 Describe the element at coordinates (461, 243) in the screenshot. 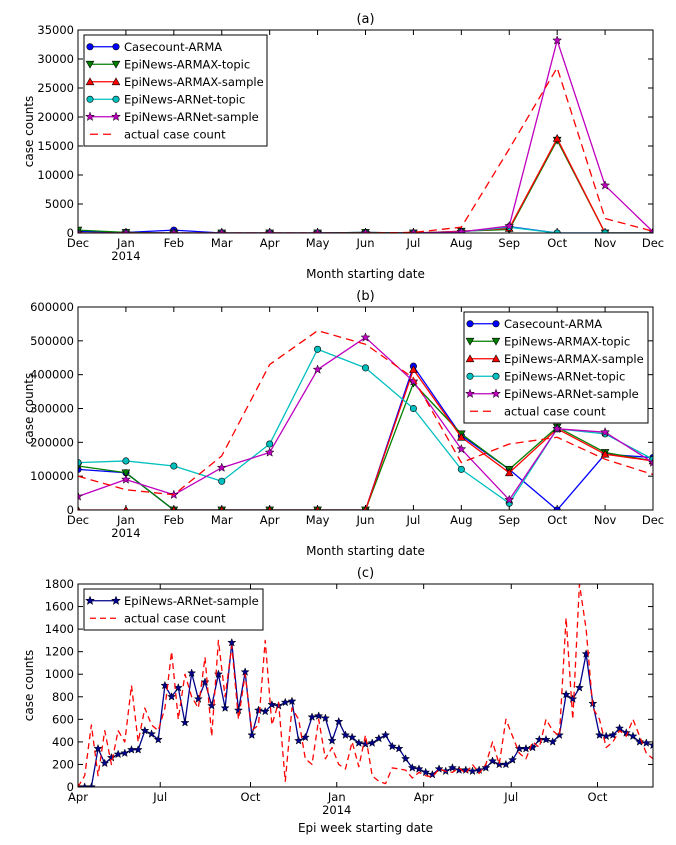

I see `x-tick-label: Aug` at that location.